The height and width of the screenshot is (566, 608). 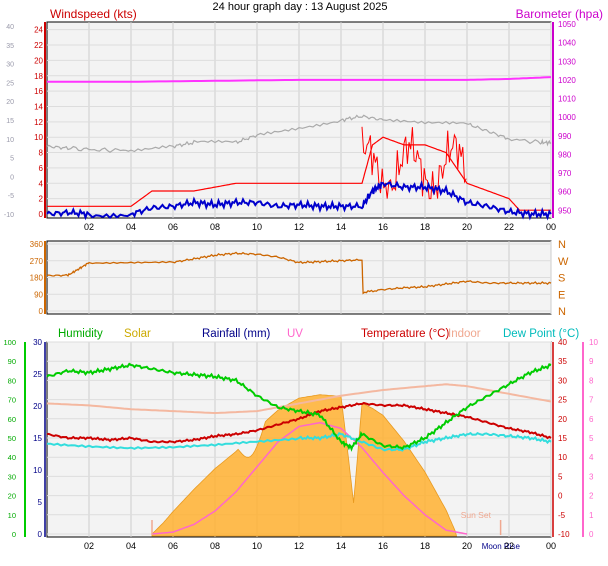 I want to click on direction-tick-label: 270, so click(x=37, y=261).